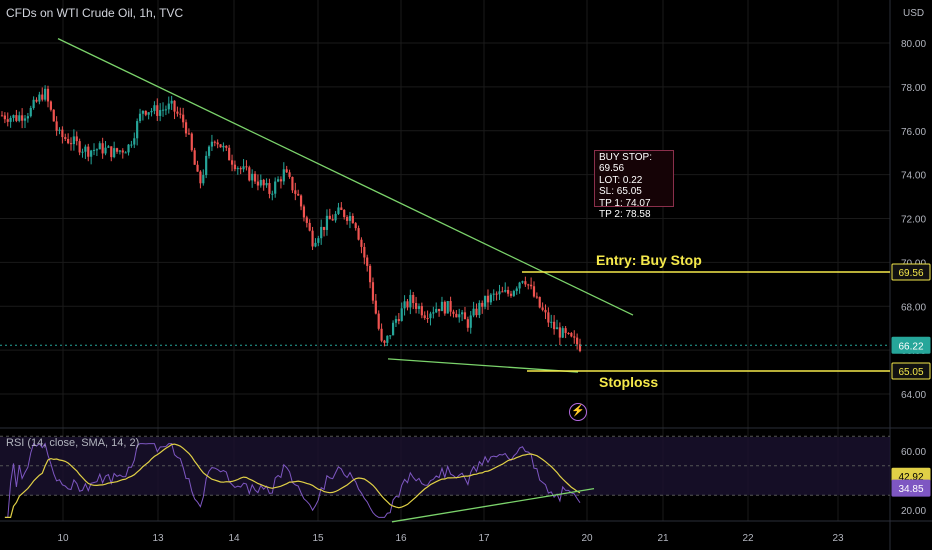  I want to click on rsi-trendline, so click(493, 505).